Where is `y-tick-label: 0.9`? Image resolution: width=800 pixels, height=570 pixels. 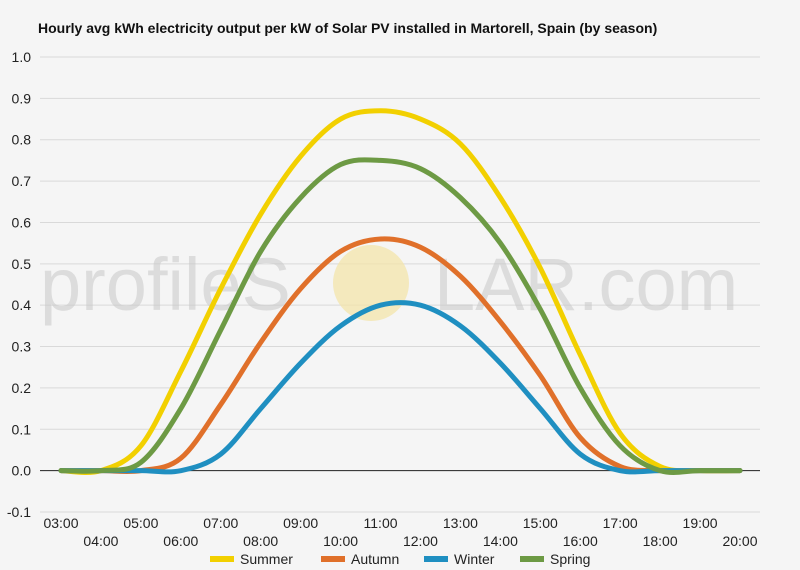 y-tick-label: 0.9 is located at coordinates (22, 98).